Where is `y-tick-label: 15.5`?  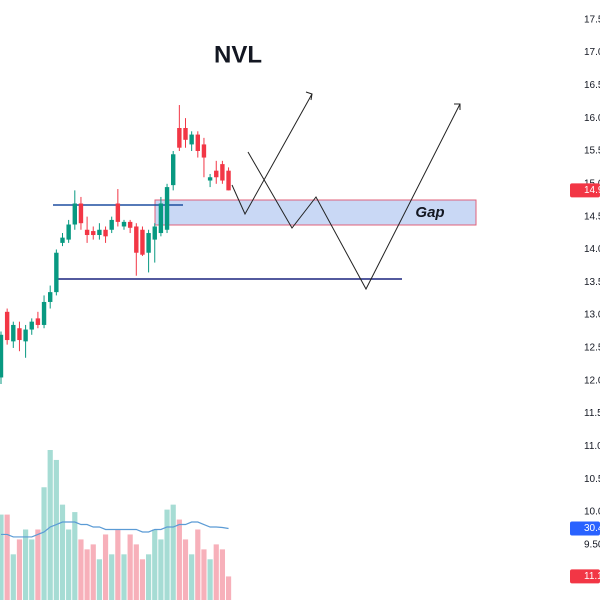 y-tick-label: 15.5 is located at coordinates (592, 151).